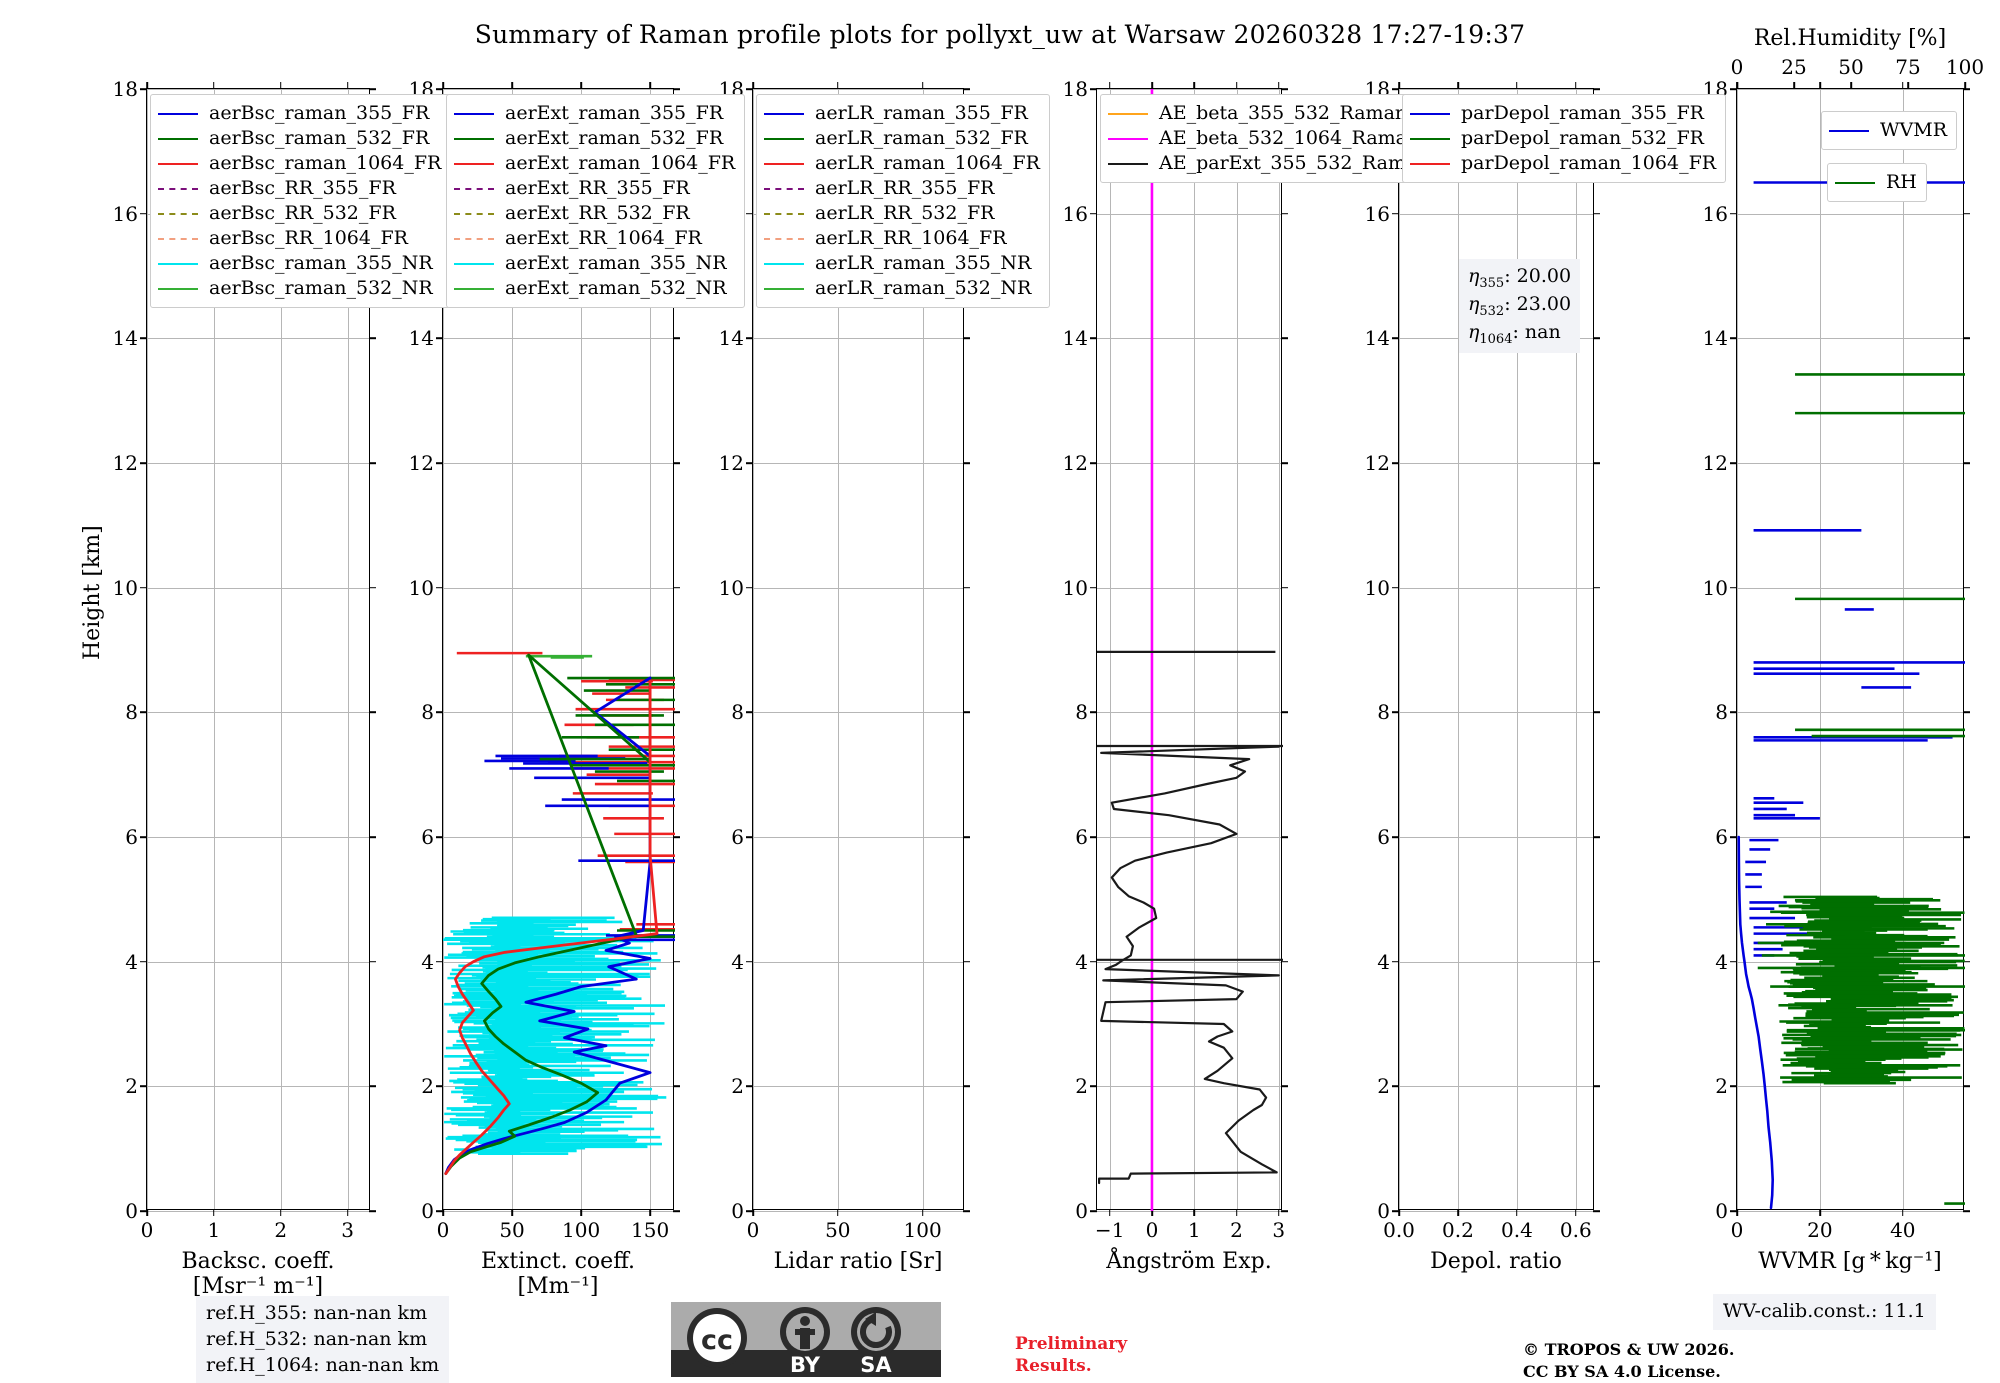 The height and width of the screenshot is (1383, 2000). What do you see at coordinates (1279, 1230) in the screenshot?
I see `x-tick-label: 3` at bounding box center [1279, 1230].